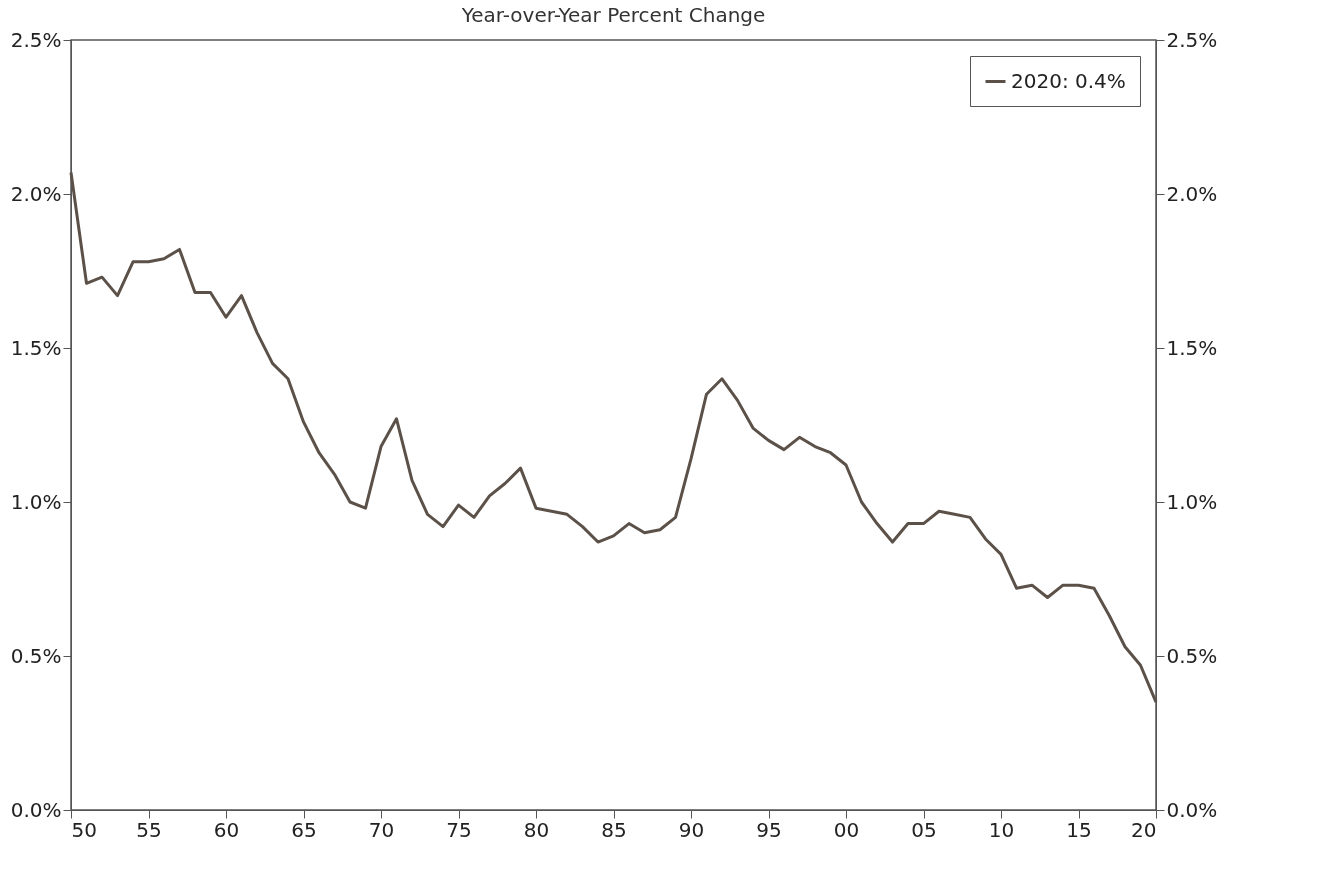 The image size is (1329, 888). What do you see at coordinates (1144, 829) in the screenshot?
I see `x-tick-label: 20` at bounding box center [1144, 829].